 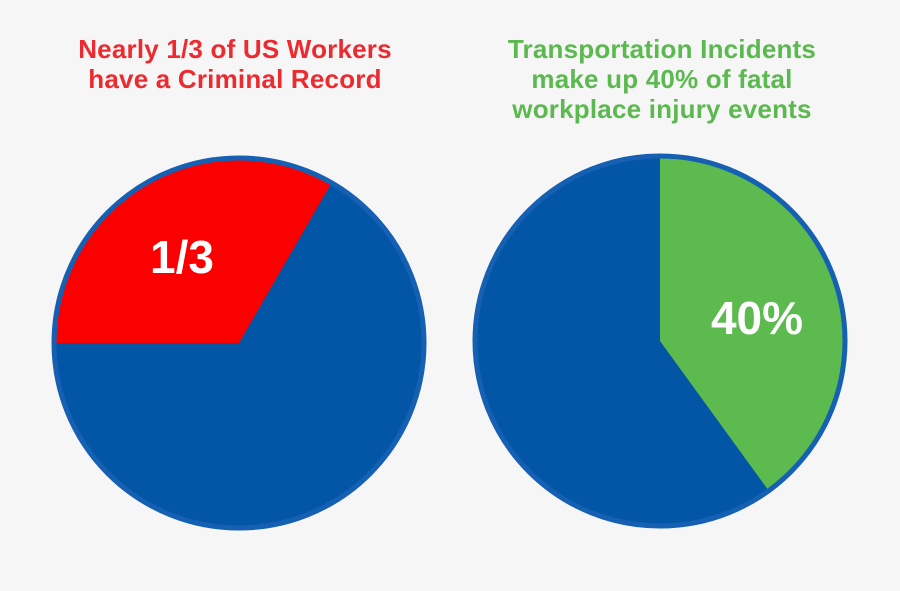 I want to click on left-pie-highlight-slice, so click(x=193, y=250).